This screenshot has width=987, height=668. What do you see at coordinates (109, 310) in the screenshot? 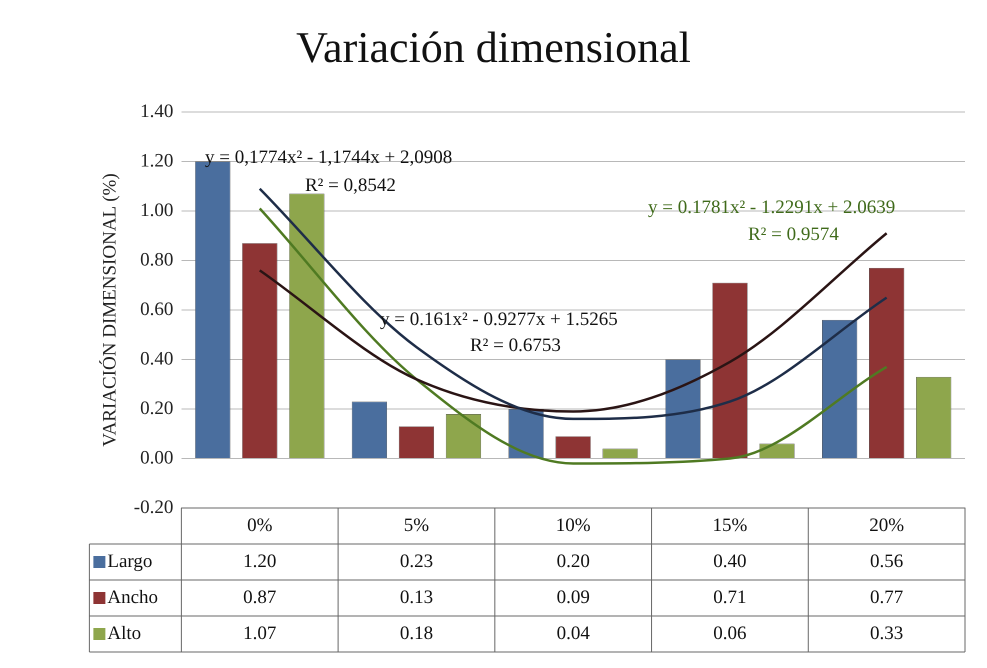
I see `y-axis-title: VARIACIÓN DIMENSIONAL (%)` at bounding box center [109, 310].